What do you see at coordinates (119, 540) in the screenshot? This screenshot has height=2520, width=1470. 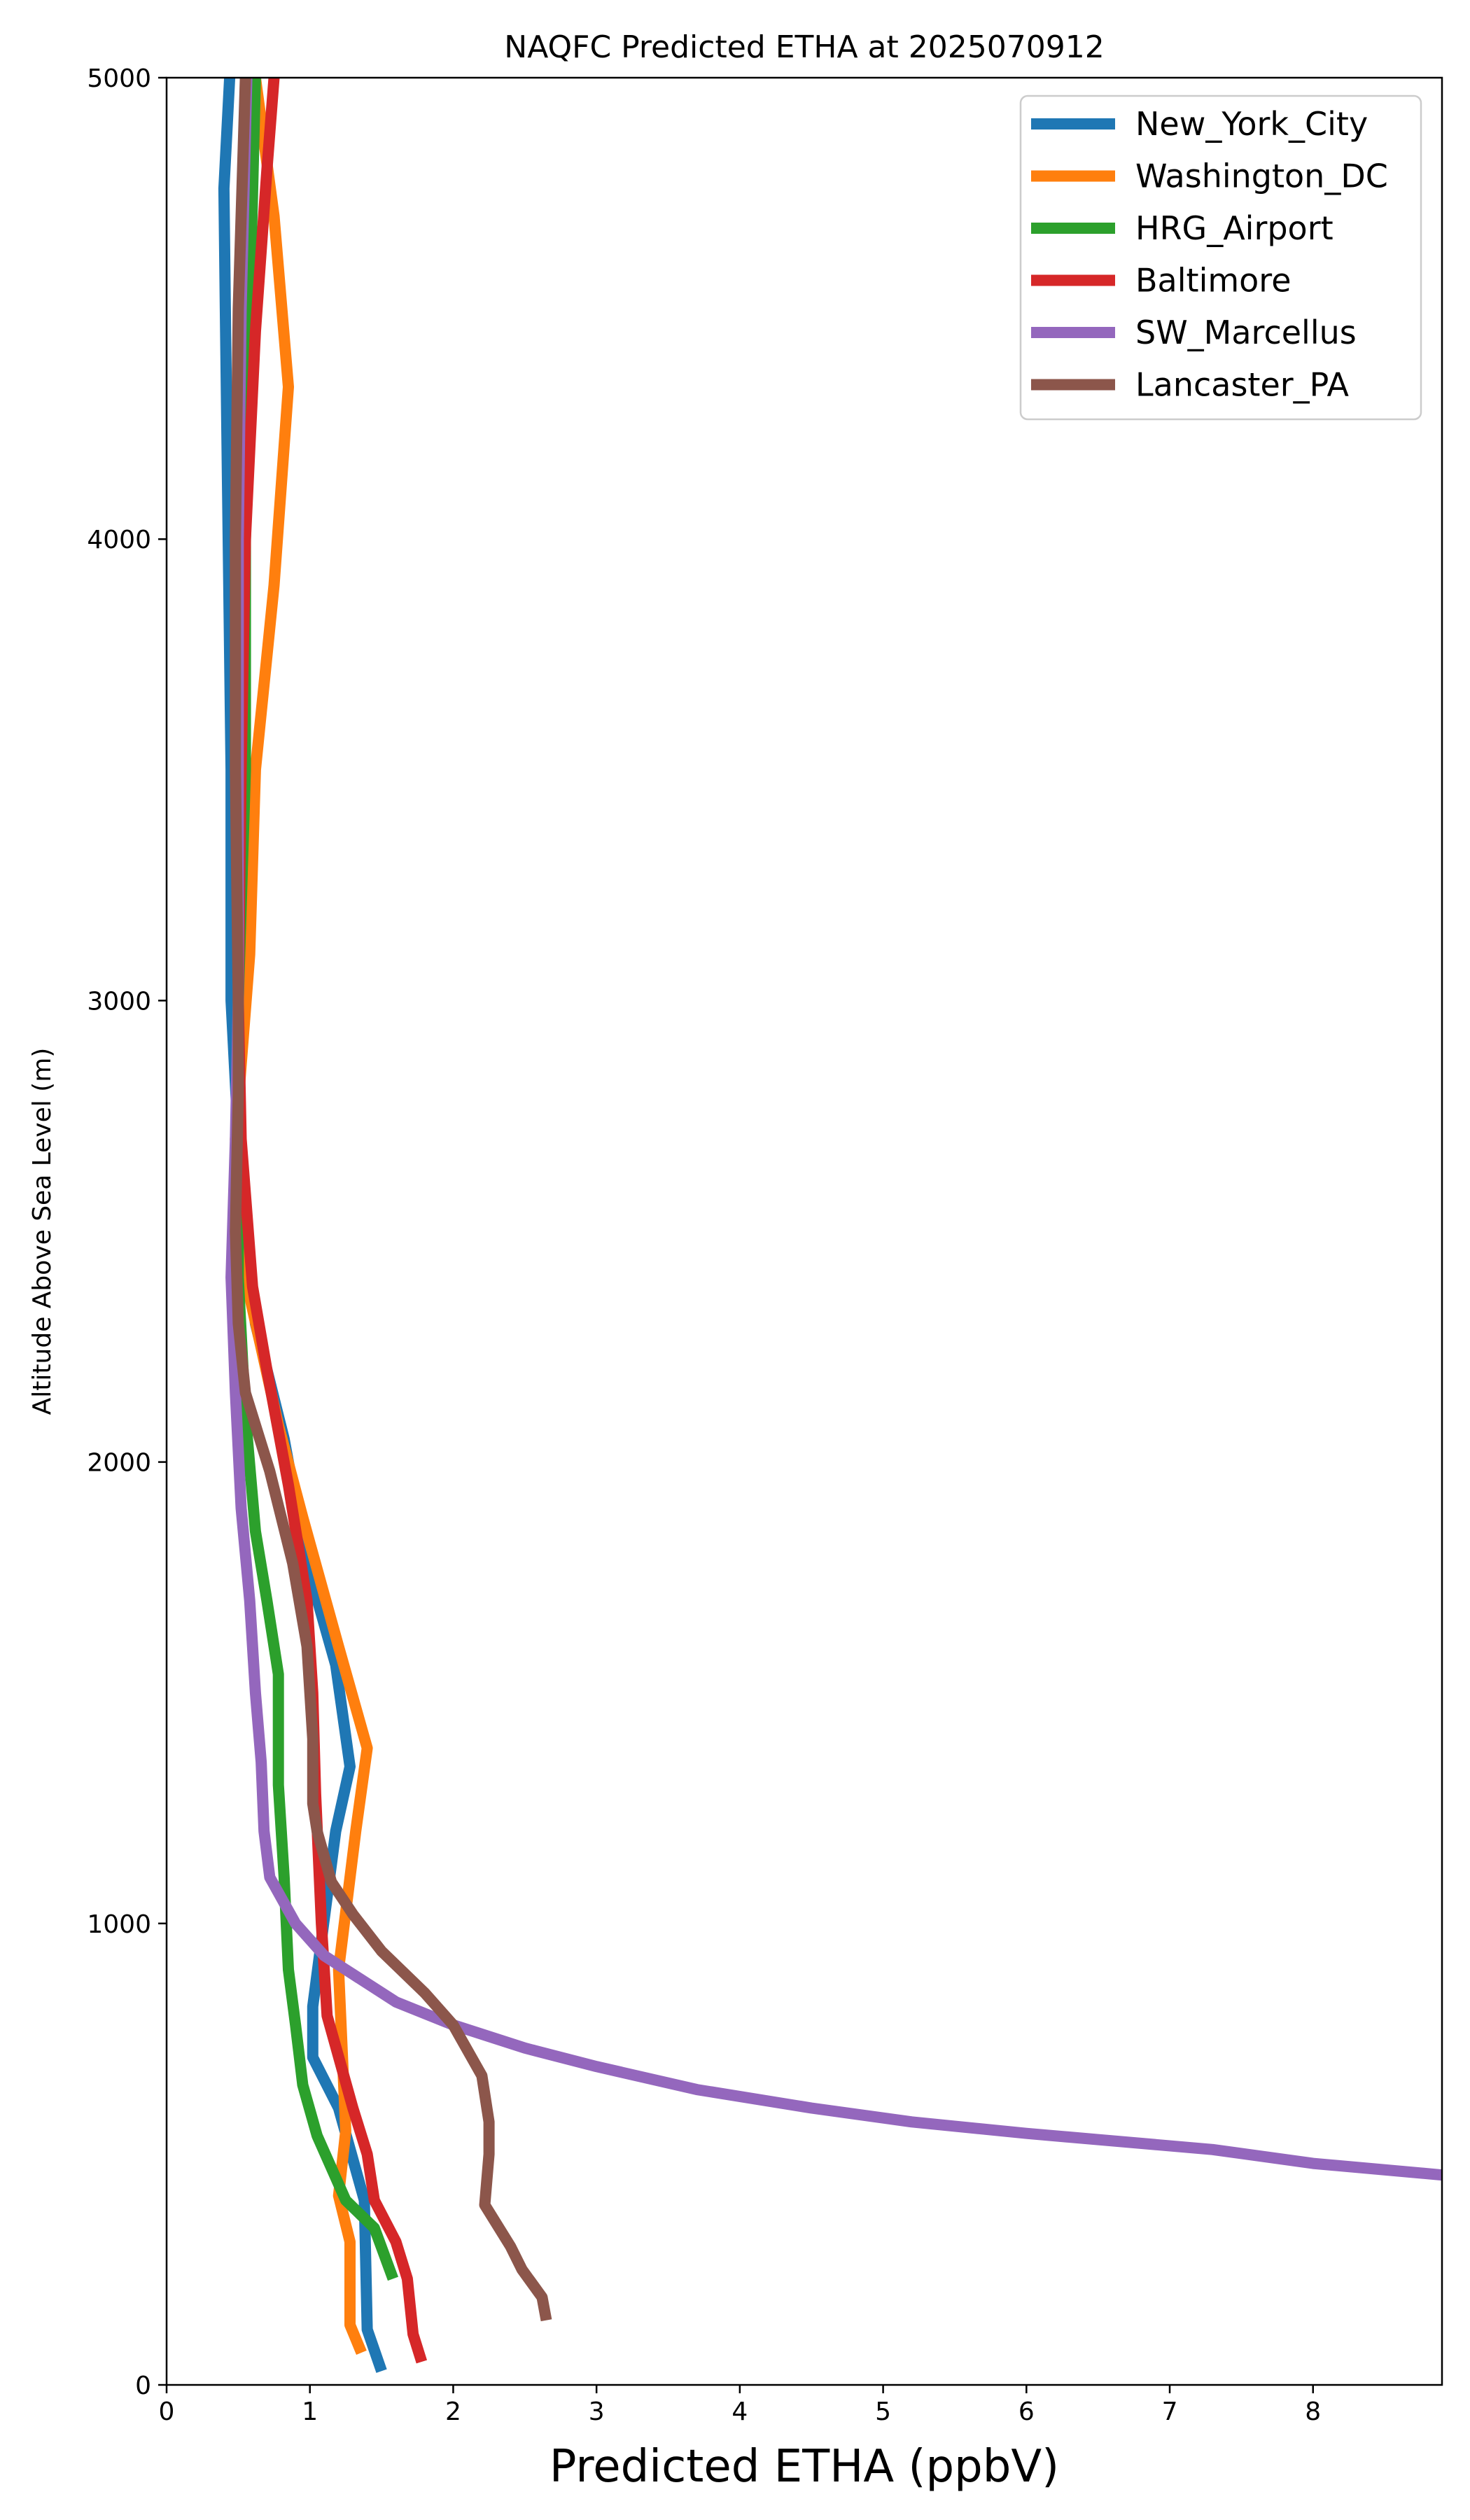 I see `y-tick-label: 4000` at bounding box center [119, 540].